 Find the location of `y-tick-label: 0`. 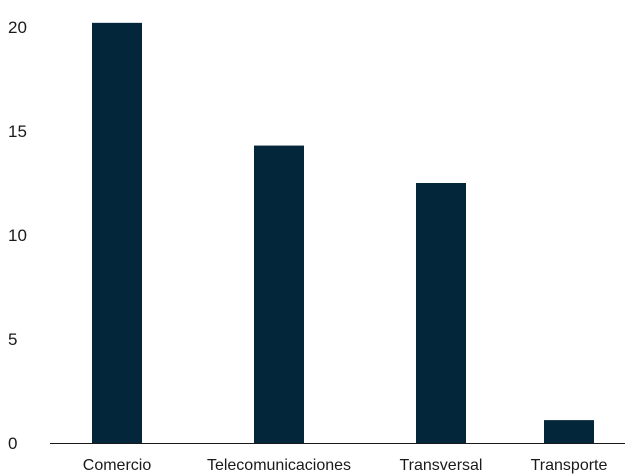

y-tick-label: 0 is located at coordinates (12, 443).